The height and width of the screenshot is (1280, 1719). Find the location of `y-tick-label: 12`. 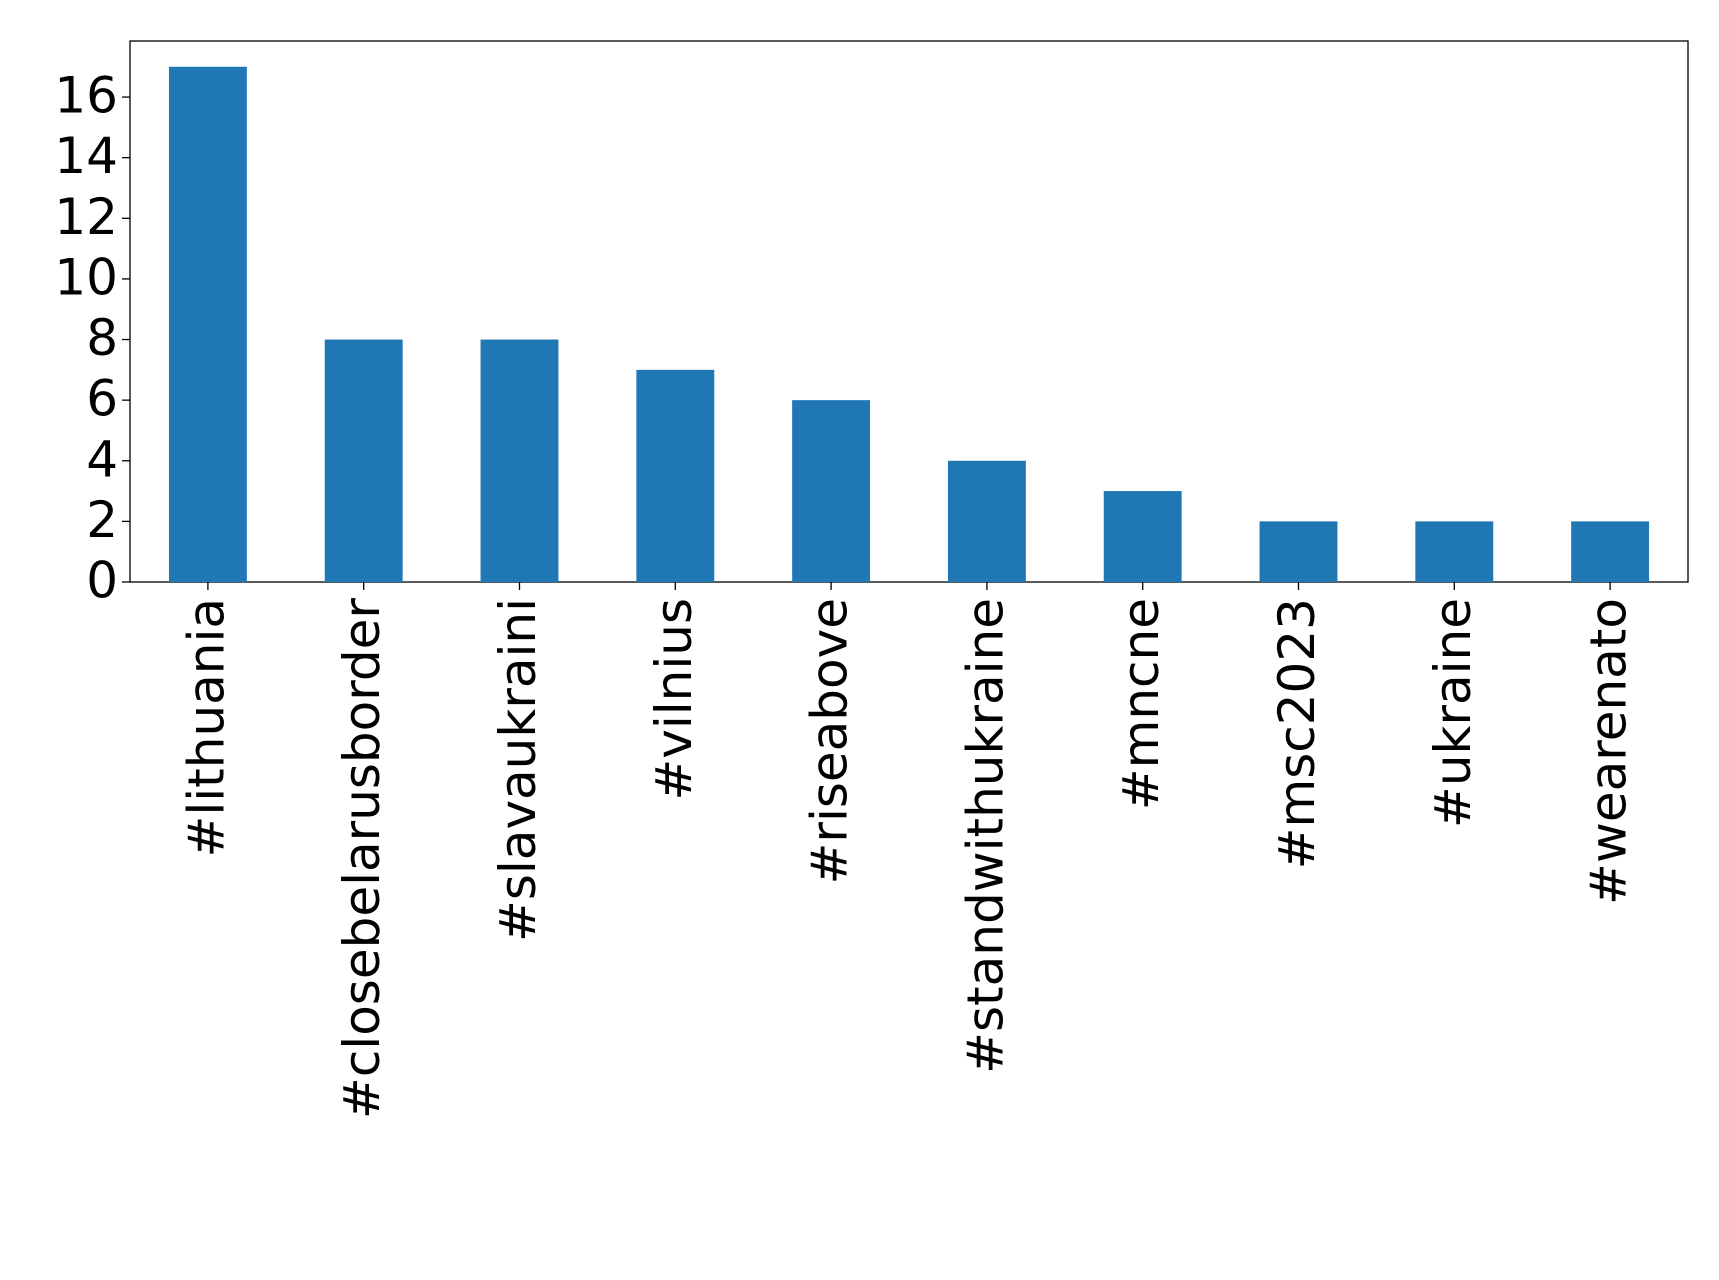

y-tick-label: 12 is located at coordinates (86, 217).